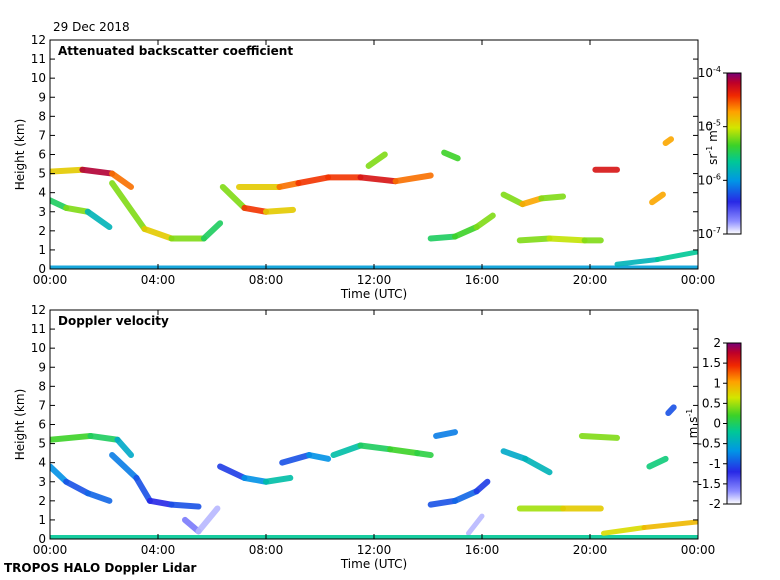 This screenshot has height=580, width=780. I want to click on colorbar-unit: sr-1 m-1, so click(712, 143).